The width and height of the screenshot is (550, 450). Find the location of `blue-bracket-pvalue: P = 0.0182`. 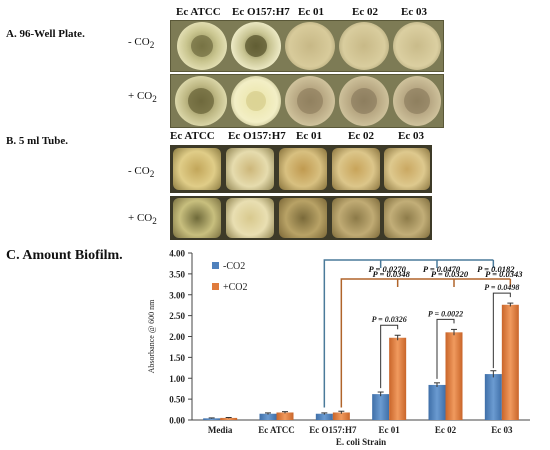

blue-bracket-pvalue: P = 0.0182 is located at coordinates (496, 269).